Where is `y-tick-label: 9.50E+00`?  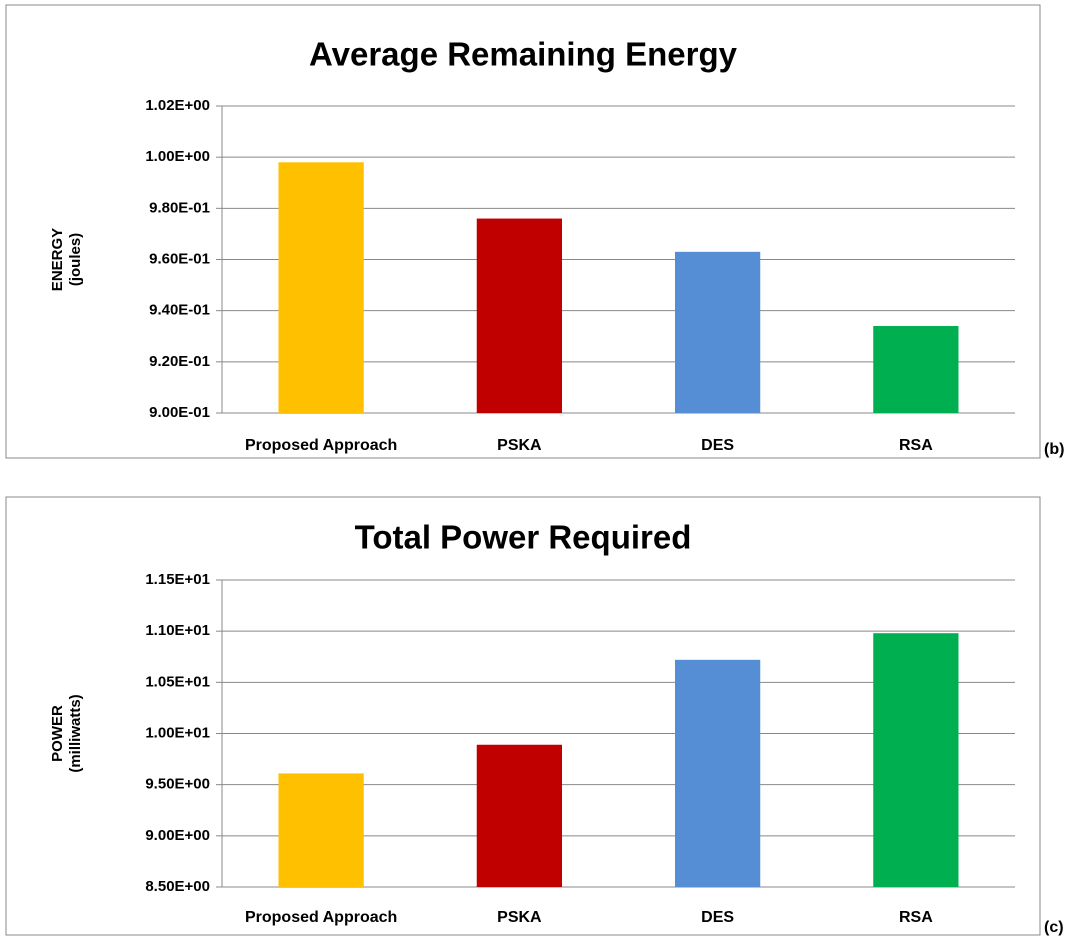 y-tick-label: 9.50E+00 is located at coordinates (177, 784).